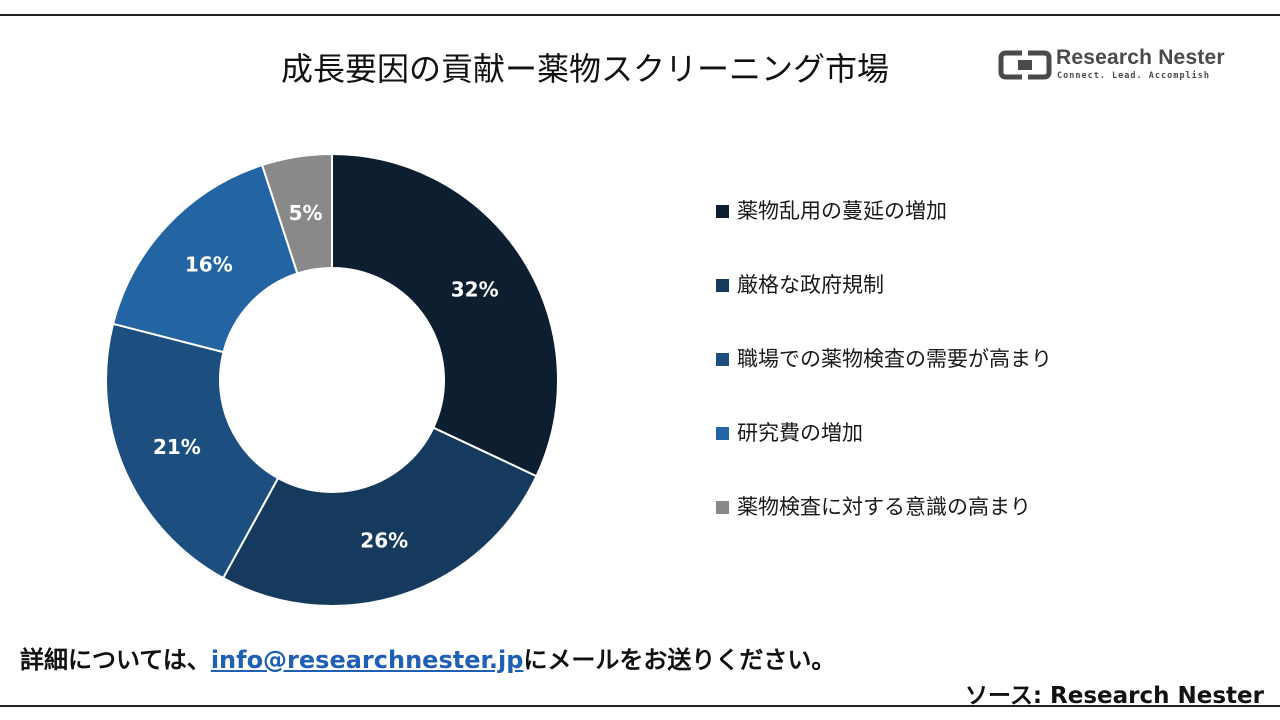 Image resolution: width=1280 pixels, height=720 pixels. I want to click on legend-label-4: 研究費の増加, so click(800, 433).